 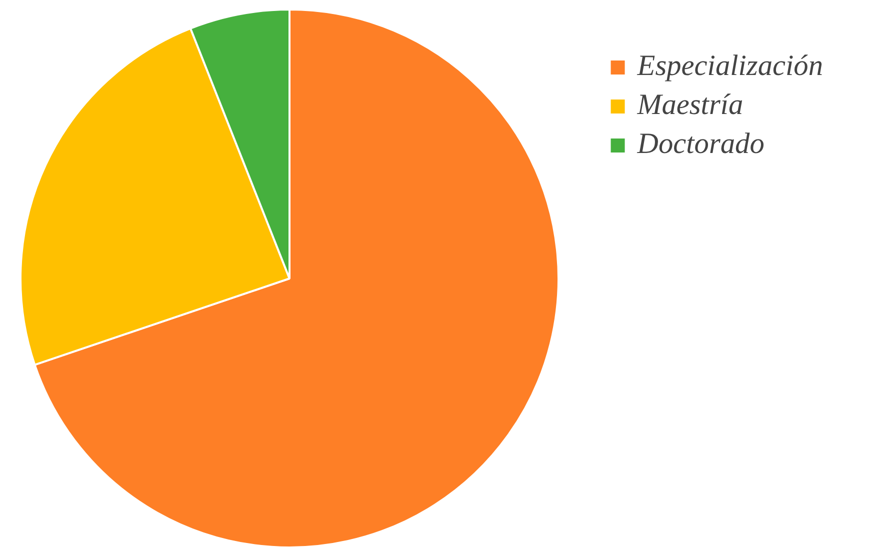 What do you see at coordinates (690, 105) in the screenshot?
I see `legend-label: Maestría` at bounding box center [690, 105].